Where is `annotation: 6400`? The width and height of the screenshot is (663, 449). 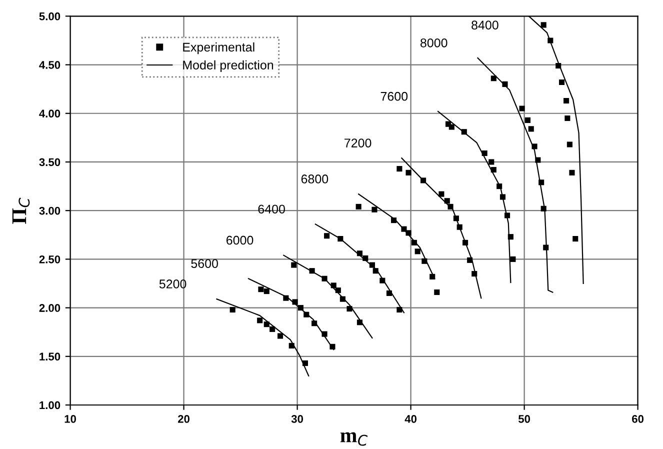 annotation: 6400 is located at coordinates (271, 209).